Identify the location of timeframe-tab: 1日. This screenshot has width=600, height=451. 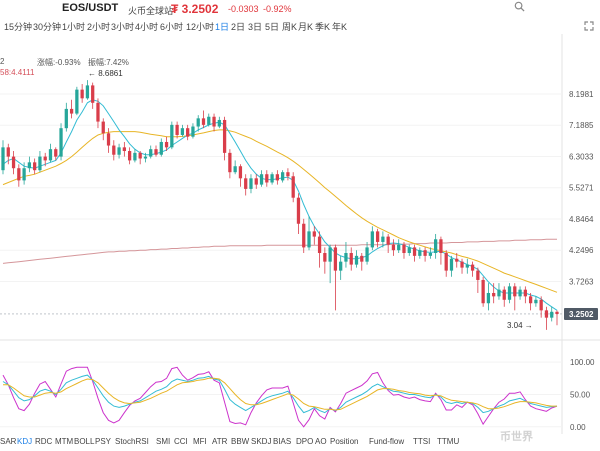
(222, 27).